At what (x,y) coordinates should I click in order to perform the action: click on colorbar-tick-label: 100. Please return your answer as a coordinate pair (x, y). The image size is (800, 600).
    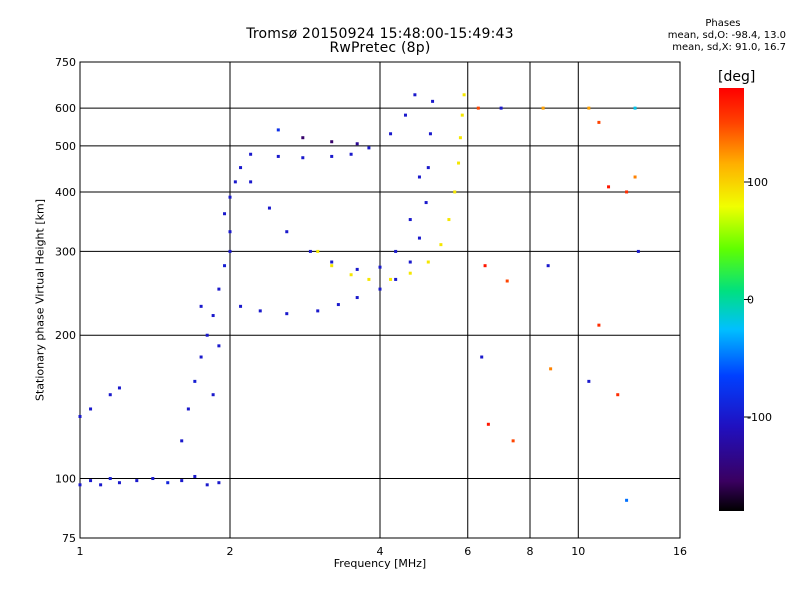
    Looking at the image, I should click on (757, 182).